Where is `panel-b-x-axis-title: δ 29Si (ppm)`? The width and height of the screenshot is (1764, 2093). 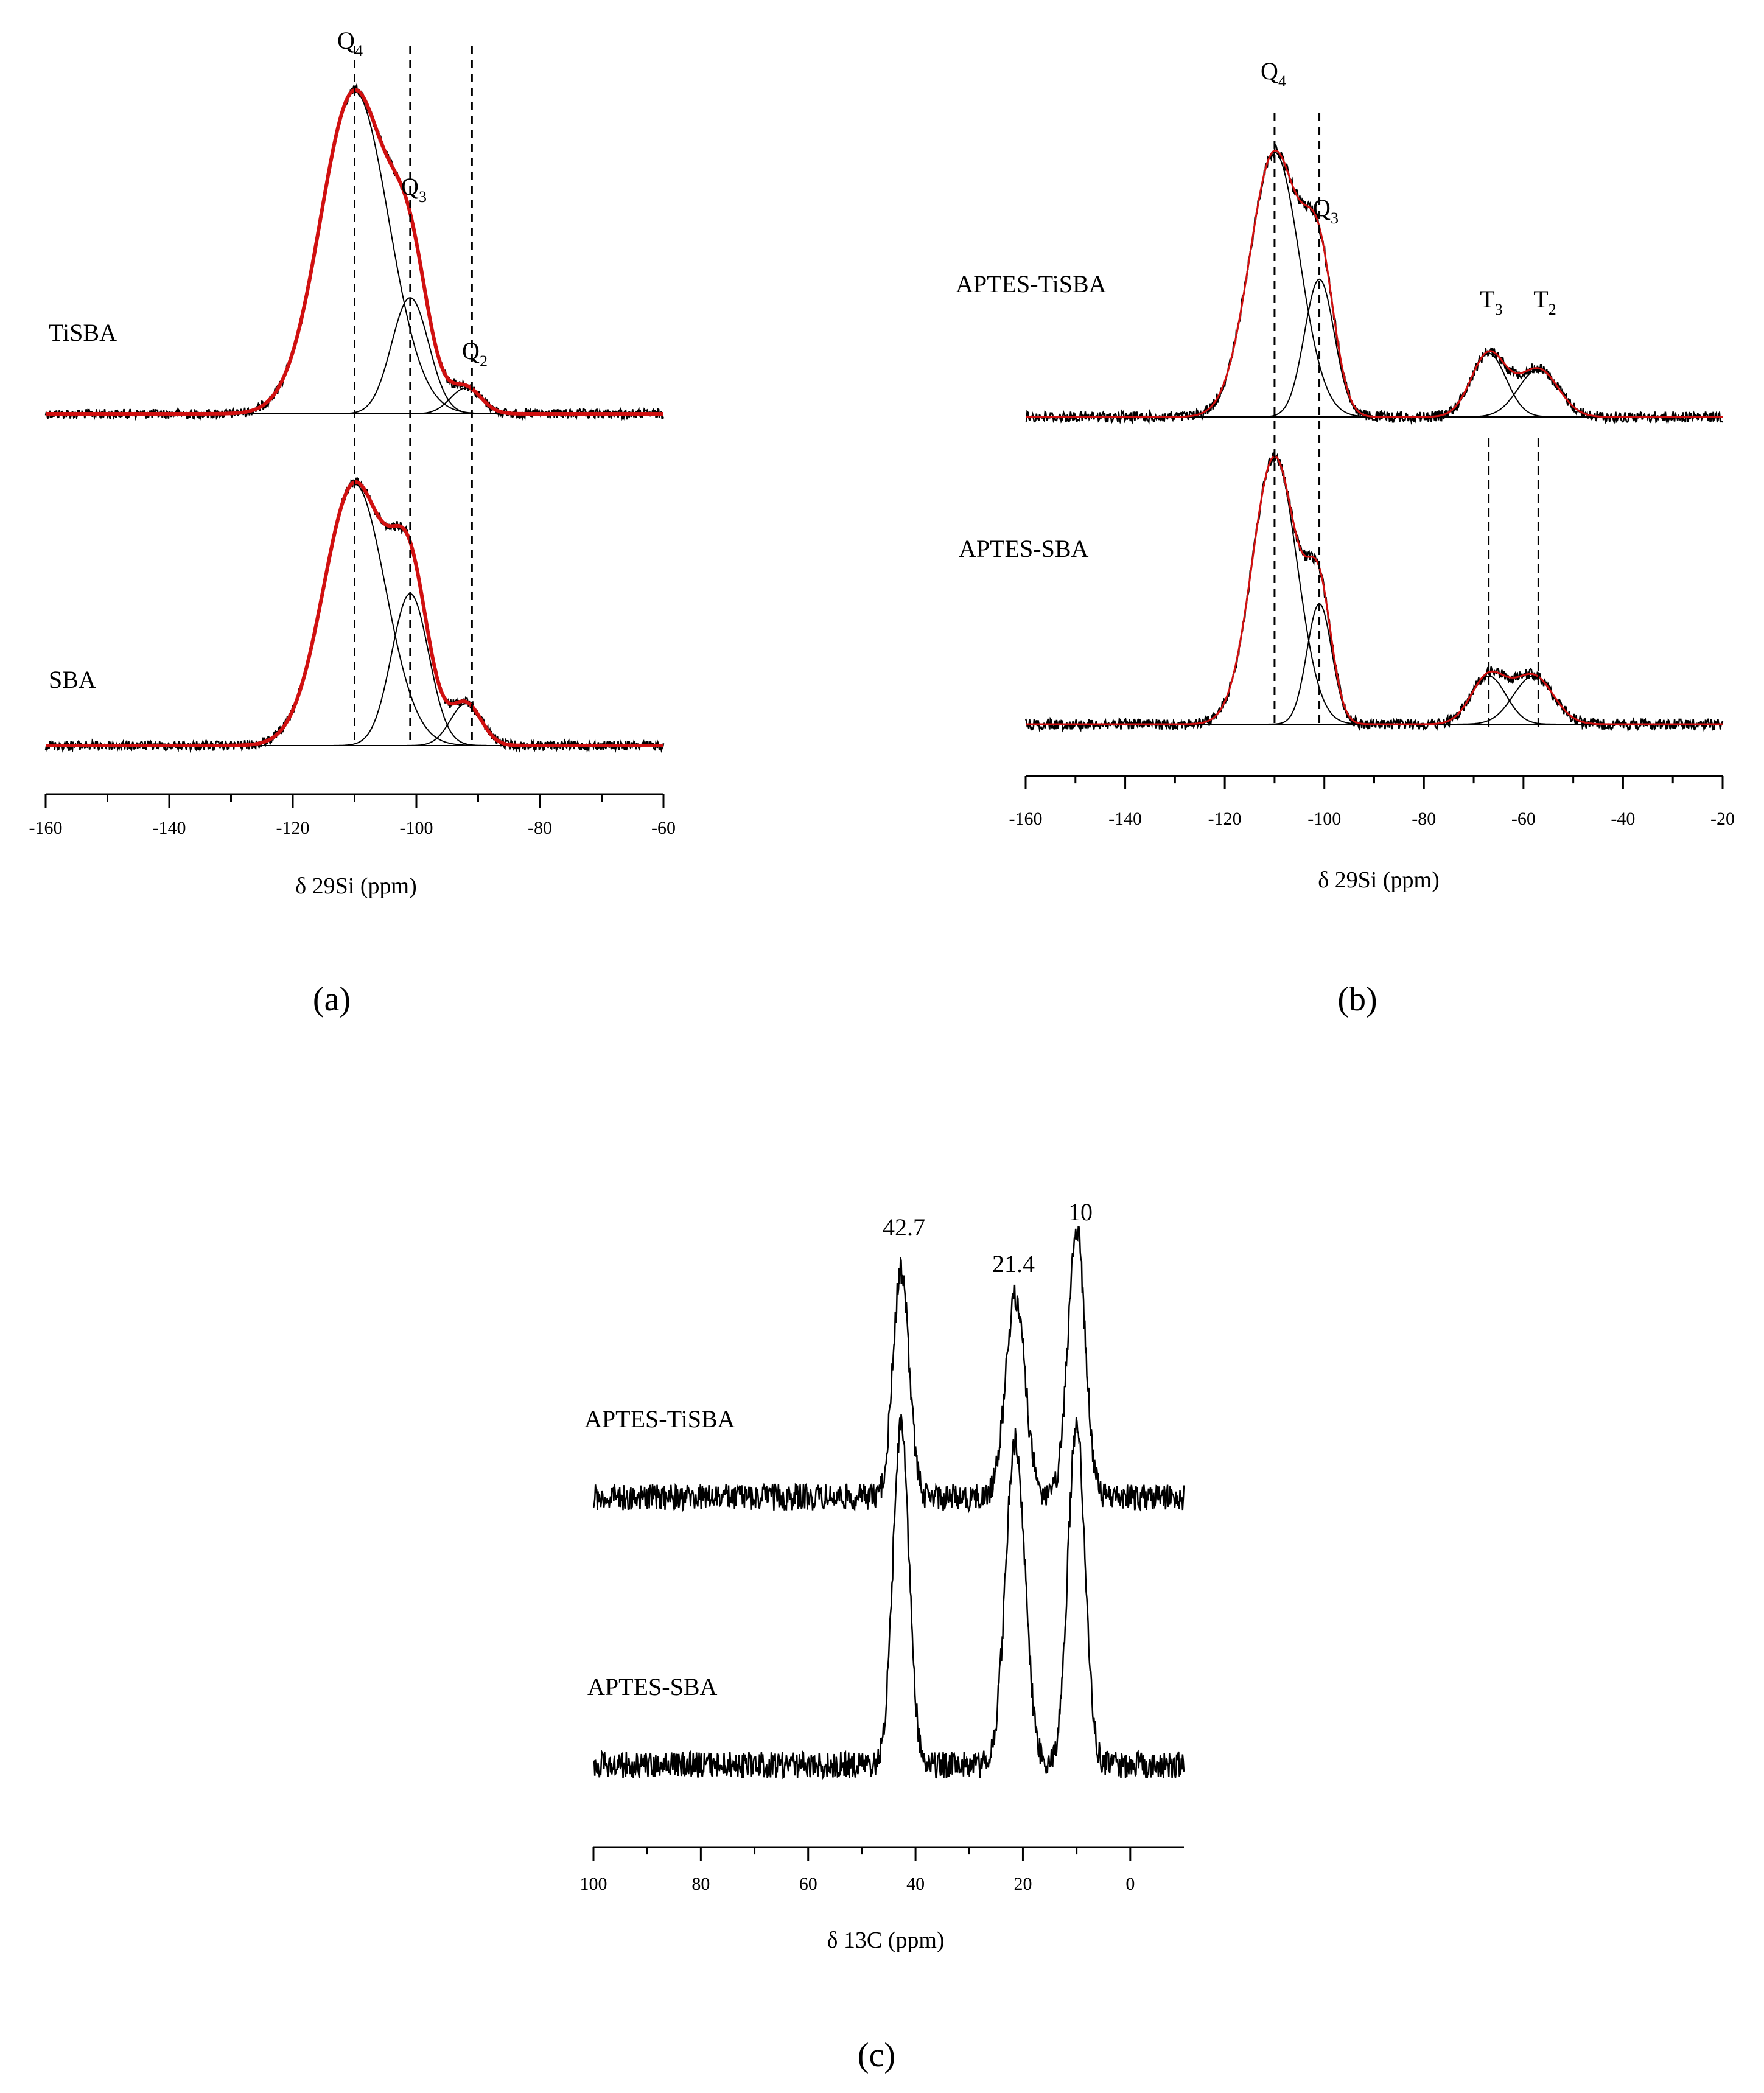
panel-b-x-axis-title: δ 29Si (ppm) is located at coordinates (1379, 880).